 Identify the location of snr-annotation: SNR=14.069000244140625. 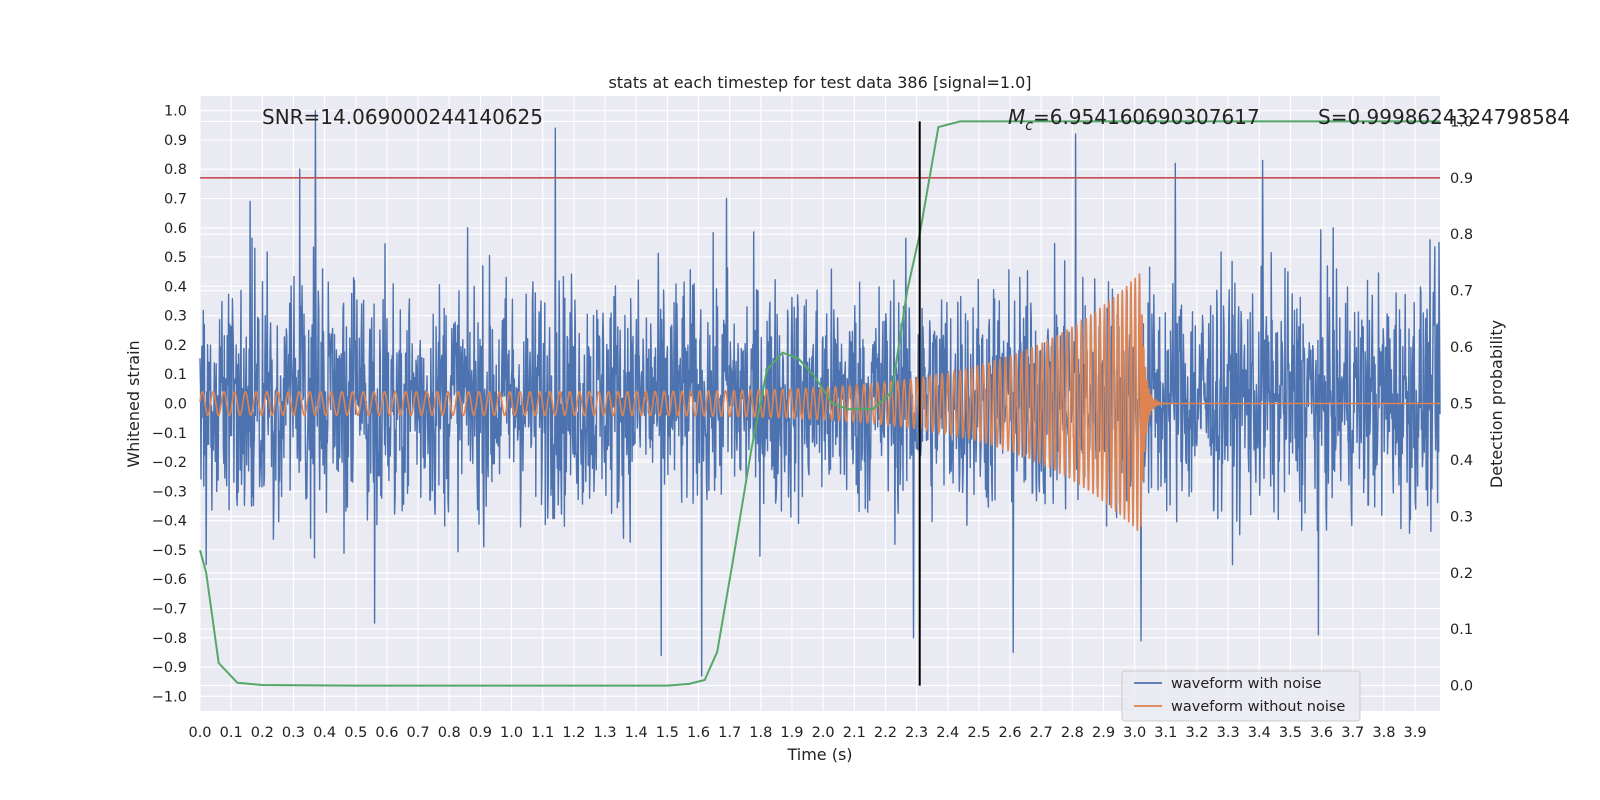
(402, 117).